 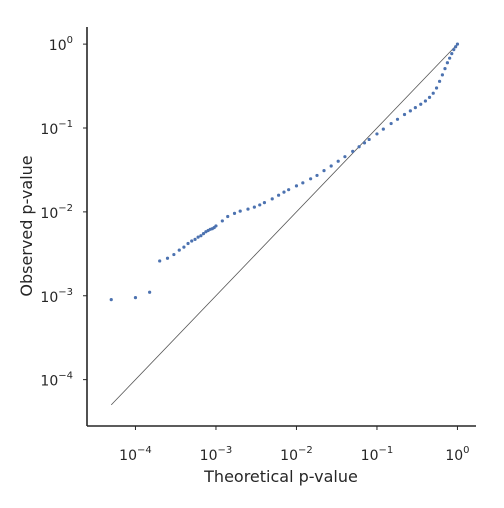 I want to click on y-tick-label: 10⁻¹, so click(x=56, y=128).